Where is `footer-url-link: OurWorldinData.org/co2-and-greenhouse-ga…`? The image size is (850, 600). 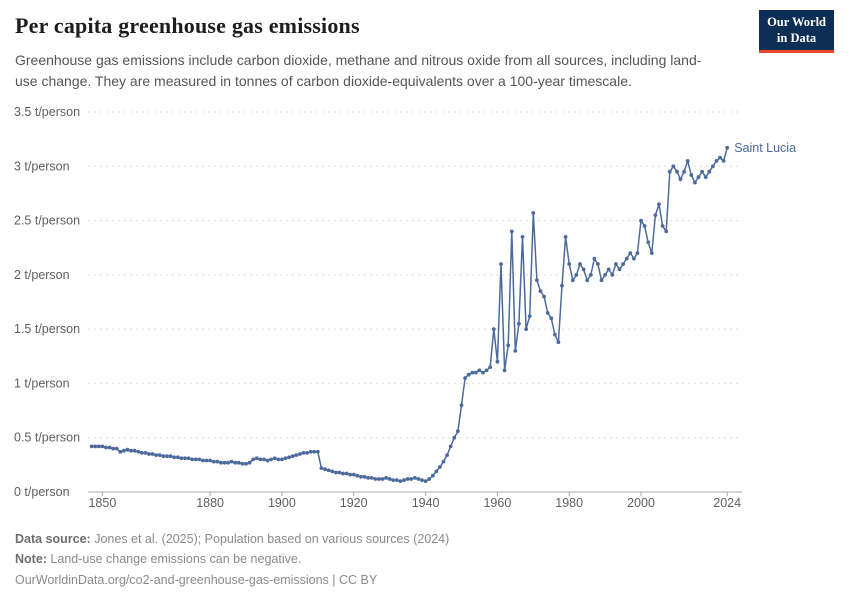
footer-url-link: OurWorldinData.org/co2-and-greenhouse-ga… is located at coordinates (196, 579).